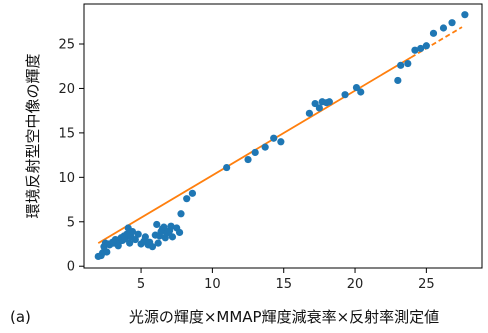  Describe the element at coordinates (141, 284) in the screenshot. I see `x-tick-label: 5` at that location.